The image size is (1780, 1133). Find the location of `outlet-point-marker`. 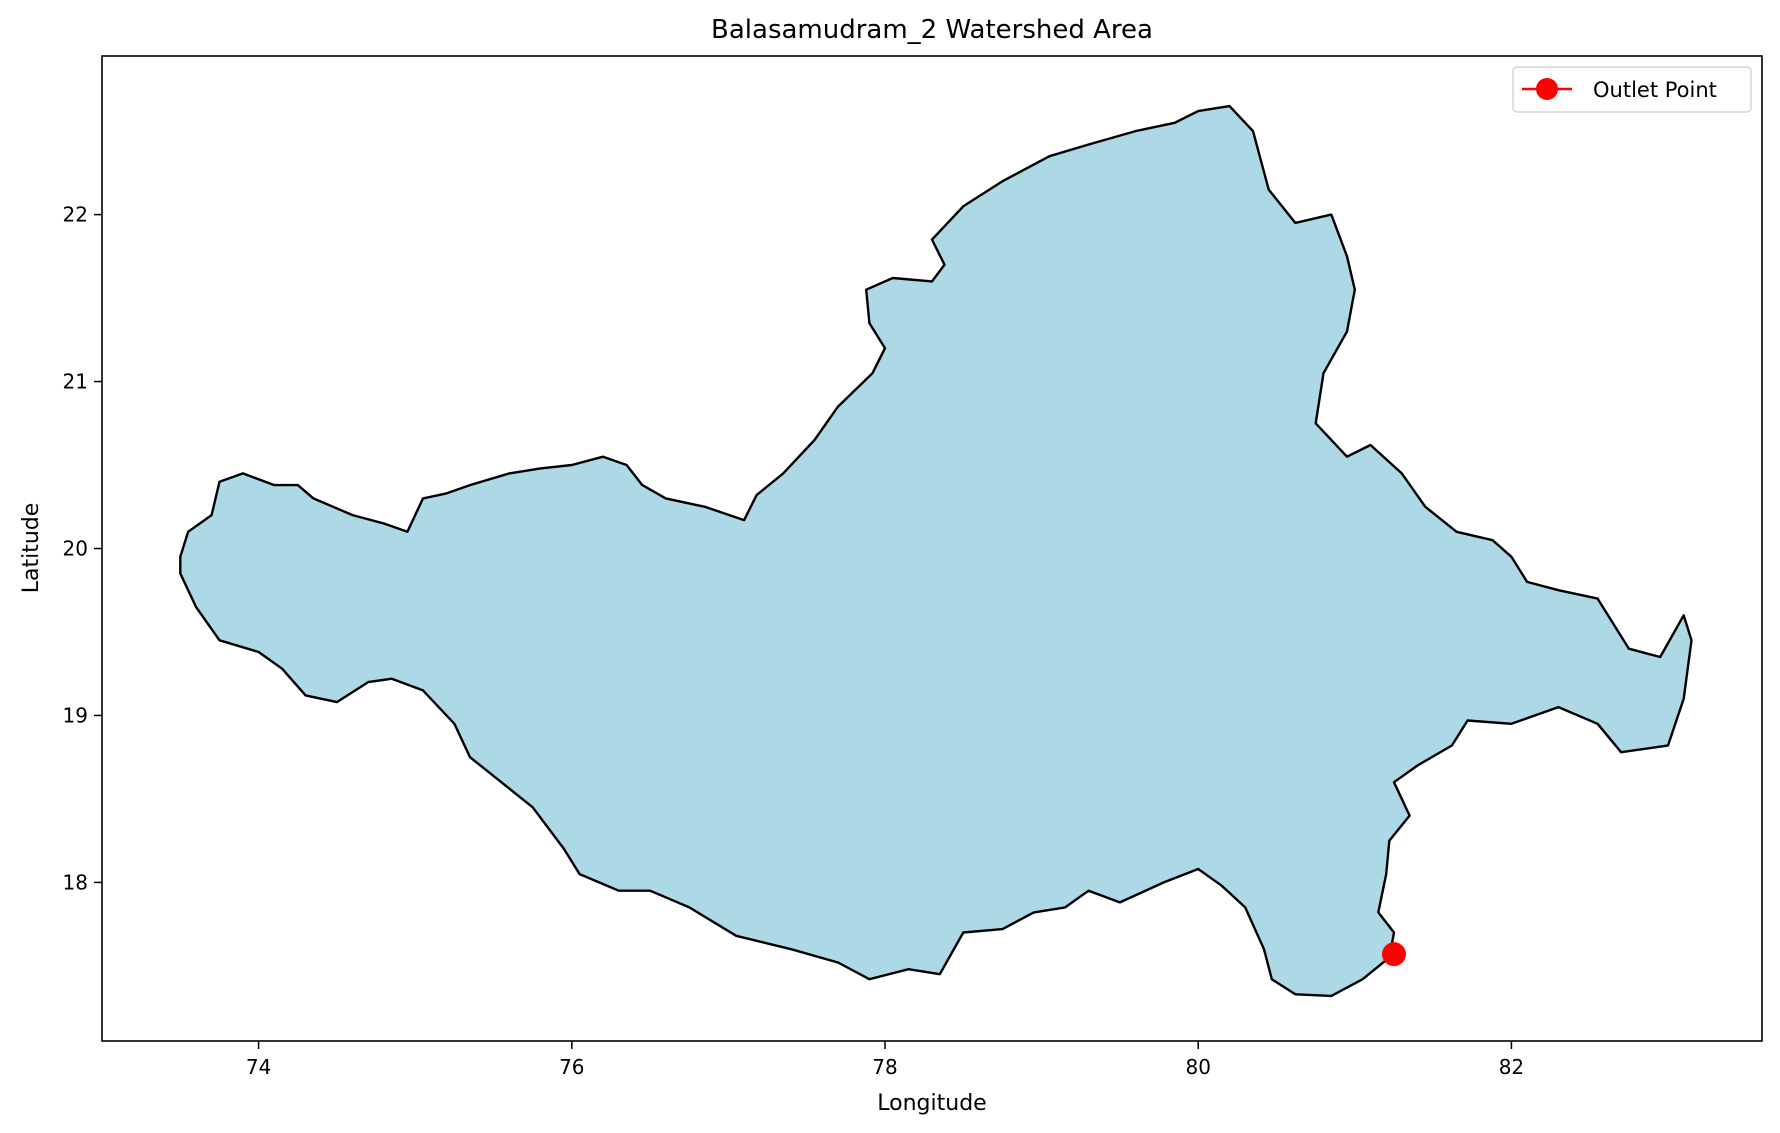

outlet-point-marker is located at coordinates (1393, 954).